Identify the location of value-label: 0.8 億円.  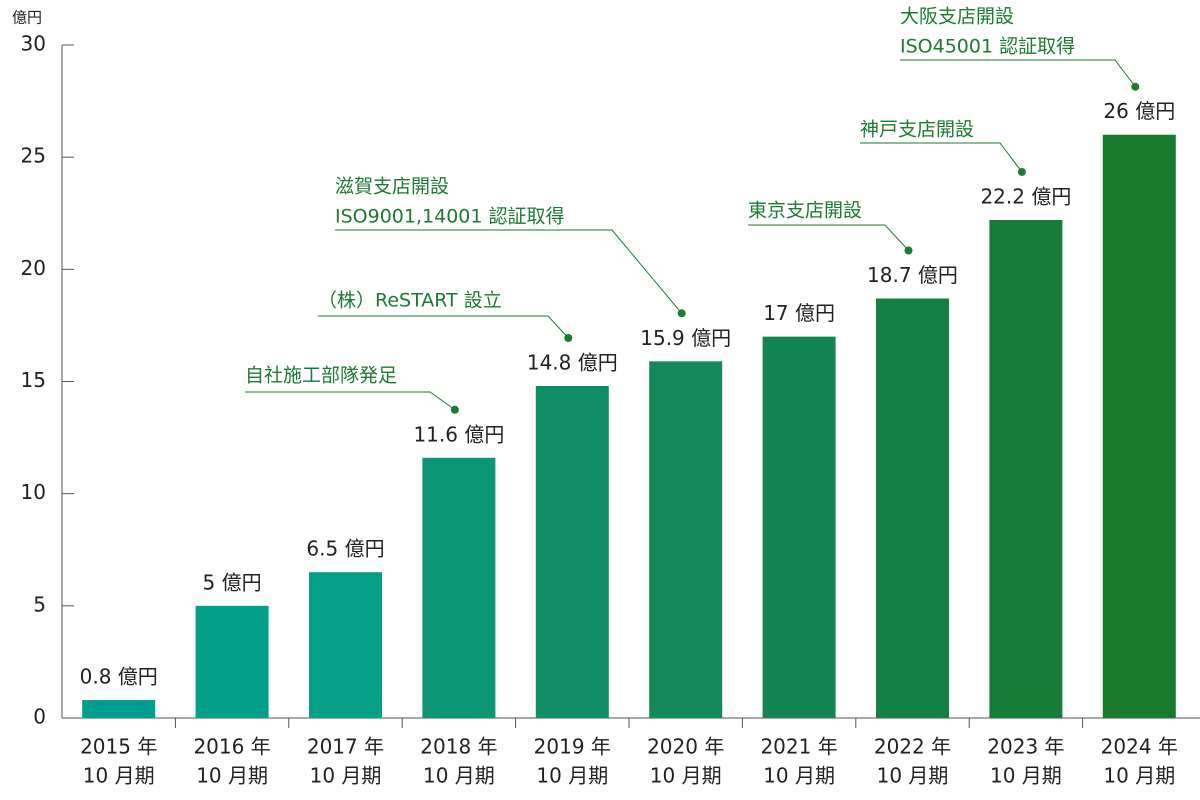
(119, 677).